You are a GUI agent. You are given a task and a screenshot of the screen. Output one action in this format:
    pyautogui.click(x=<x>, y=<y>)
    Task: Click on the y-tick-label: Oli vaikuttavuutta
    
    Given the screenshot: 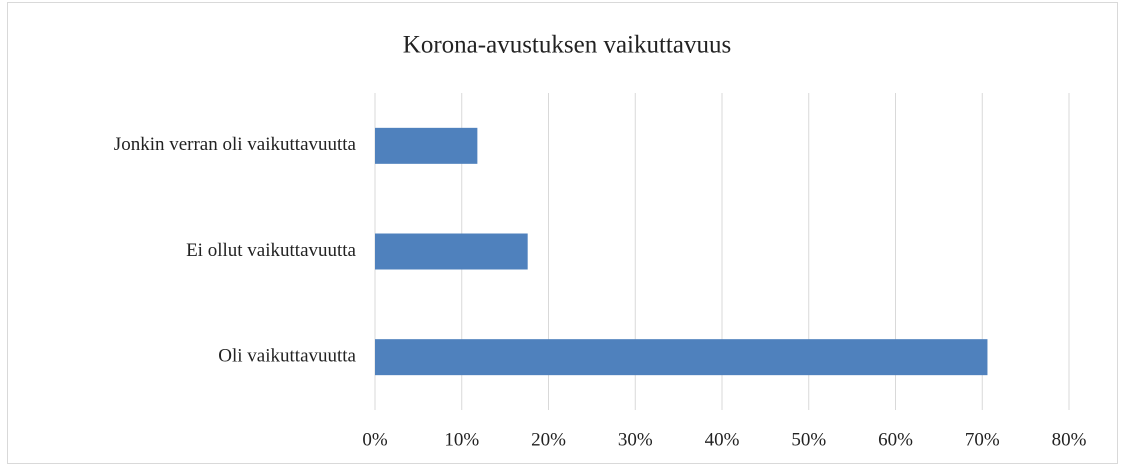 What is the action you would take?
    pyautogui.click(x=287, y=356)
    